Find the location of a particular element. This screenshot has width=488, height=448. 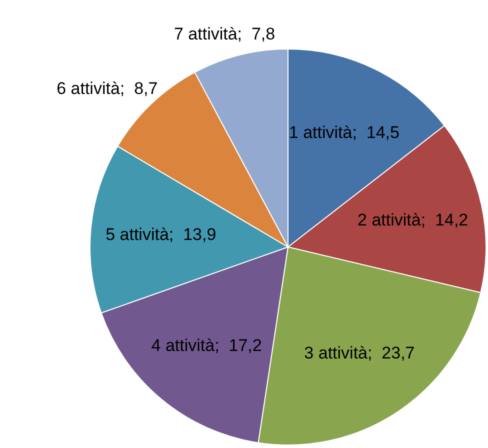

slice-label: 2 attività; 14,2 is located at coordinates (413, 220).